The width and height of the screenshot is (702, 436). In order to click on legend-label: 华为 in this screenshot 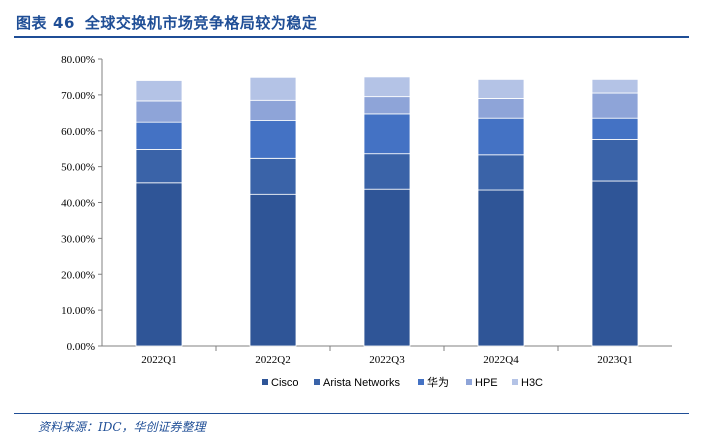, I will do `click(438, 382)`.